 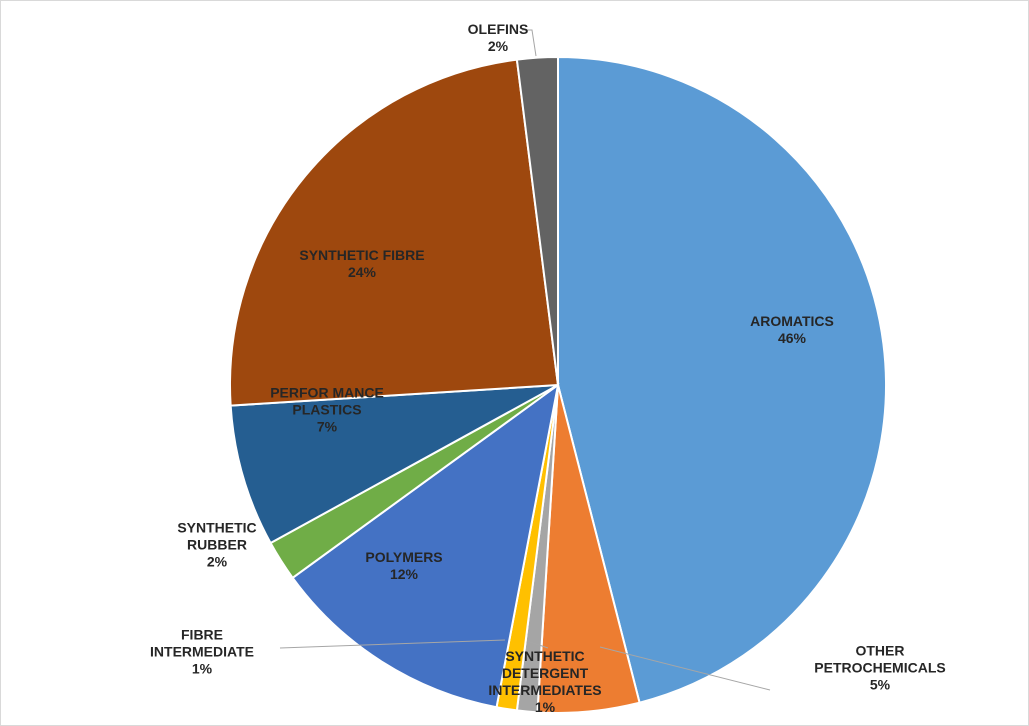 What do you see at coordinates (880, 684) in the screenshot?
I see `value-label: 5%` at bounding box center [880, 684].